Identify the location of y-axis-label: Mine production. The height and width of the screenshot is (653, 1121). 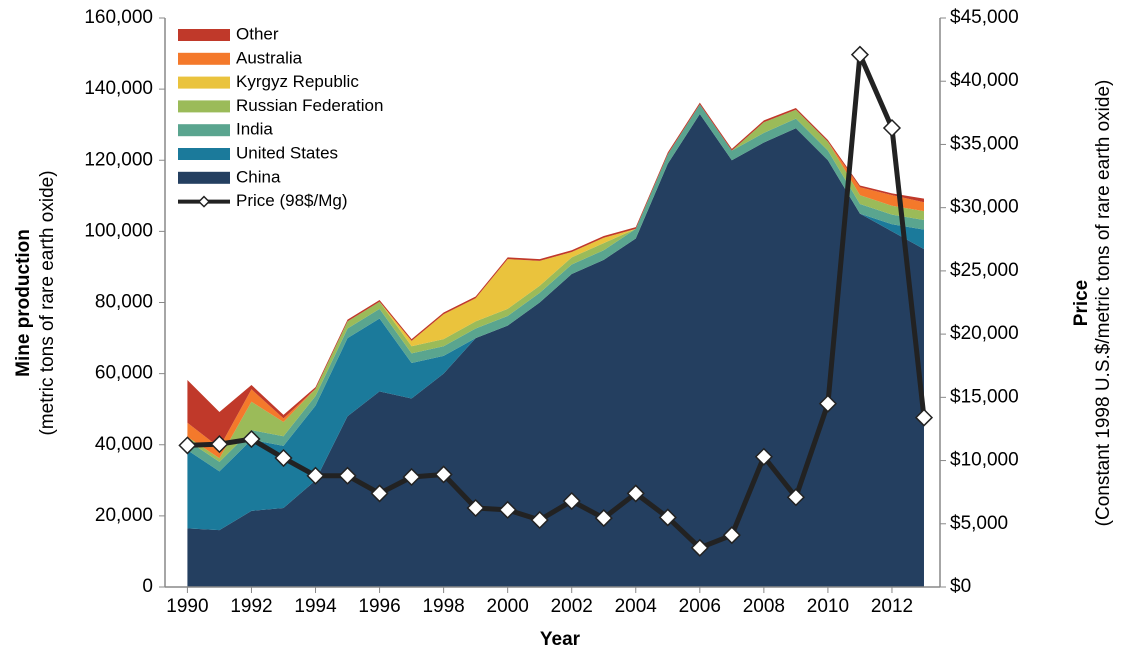
(23, 303).